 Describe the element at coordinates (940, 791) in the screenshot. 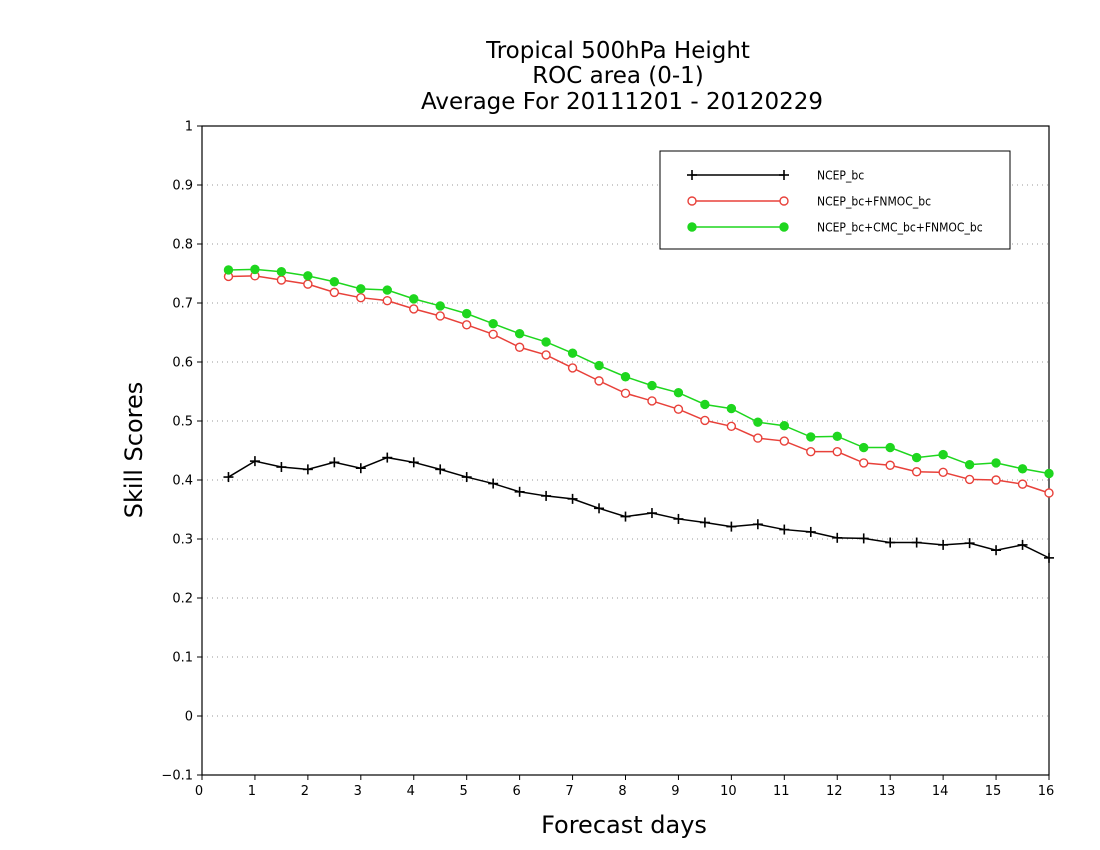

I see `x-tick-label: 14` at that location.